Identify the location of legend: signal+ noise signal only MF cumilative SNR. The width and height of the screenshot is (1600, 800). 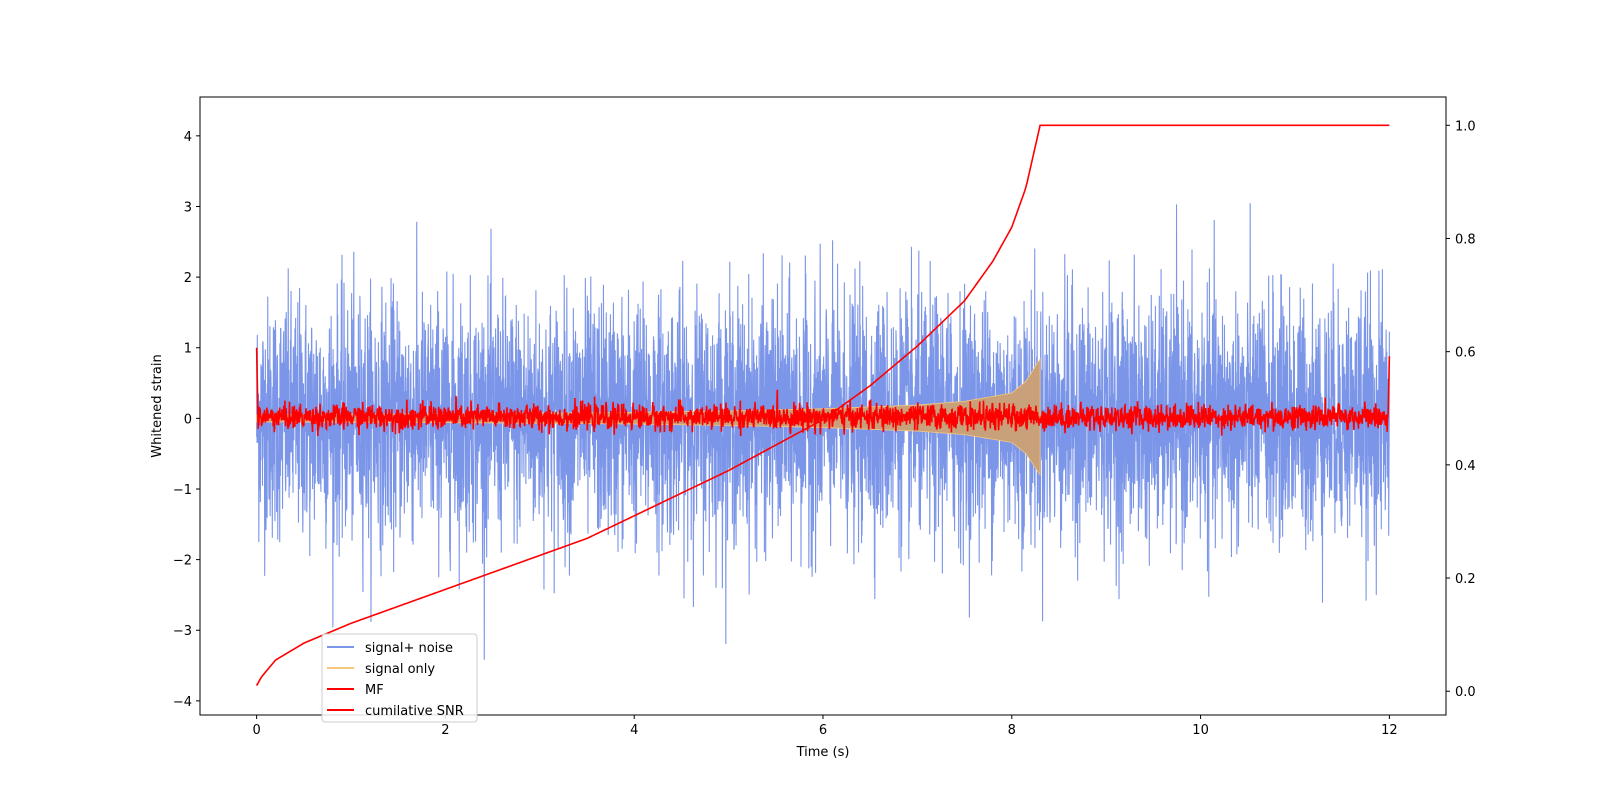
(399, 678).